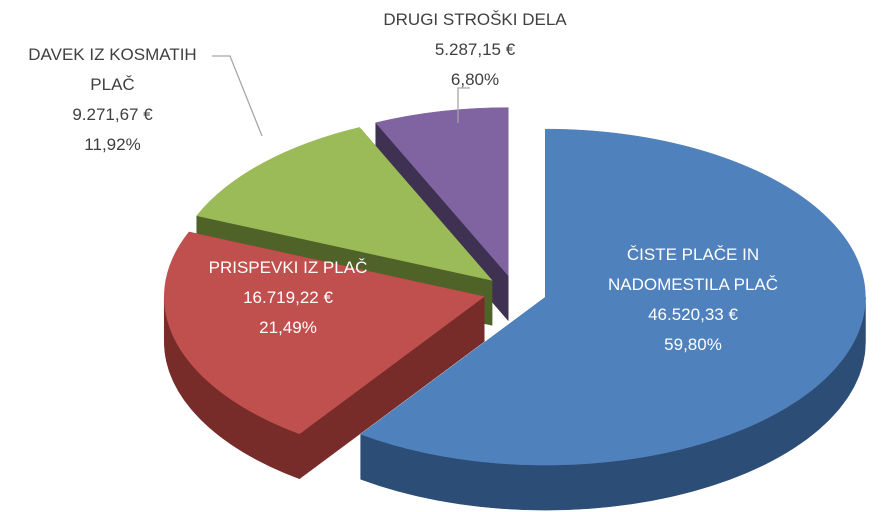 The height and width of the screenshot is (512, 890). I want to click on category-label: ČISTE PLAČE IN NADOMESTILA PLAČ, so click(693, 269).